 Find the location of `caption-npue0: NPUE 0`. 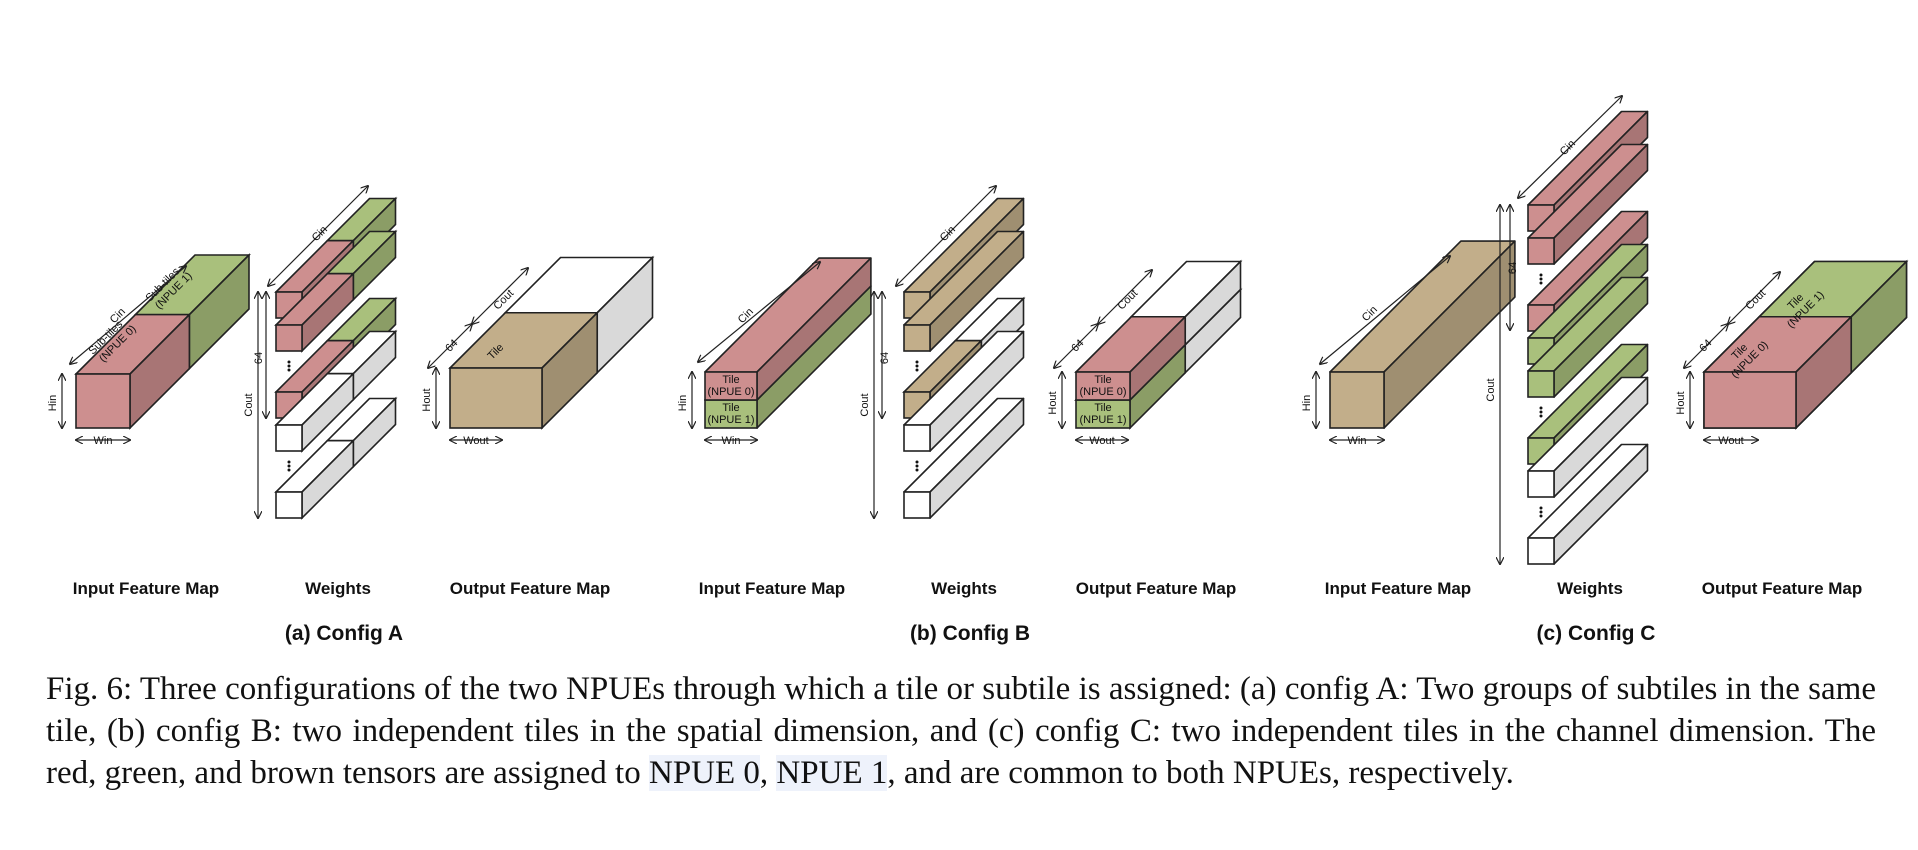

caption-npue0: NPUE 0 is located at coordinates (704, 773).